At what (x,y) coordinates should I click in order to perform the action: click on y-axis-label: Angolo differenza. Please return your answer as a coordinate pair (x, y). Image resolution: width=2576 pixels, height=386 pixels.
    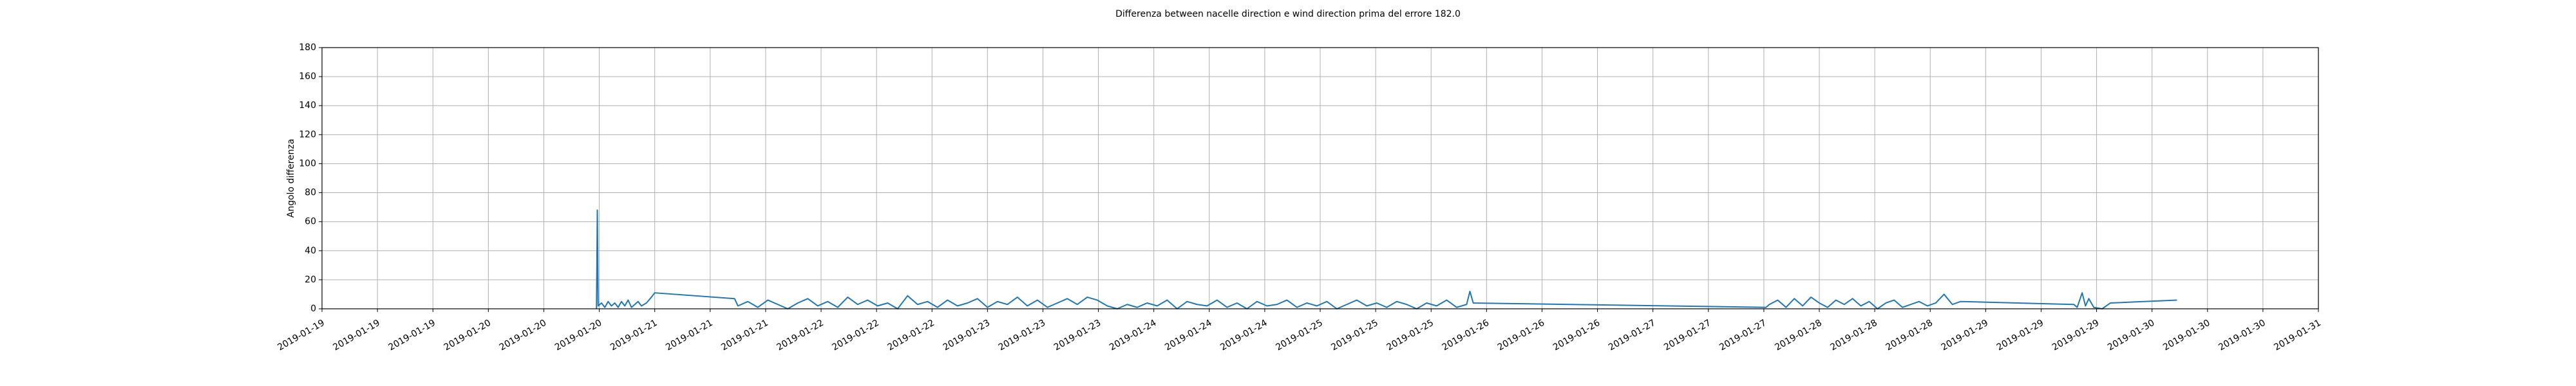
    Looking at the image, I should click on (291, 178).